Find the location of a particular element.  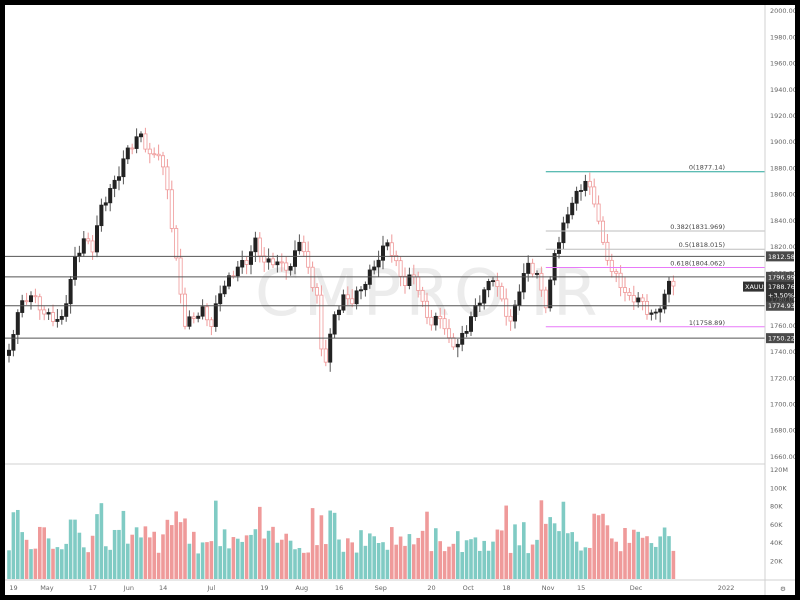

price-tick-label: 1700.000 is located at coordinates (782, 404).